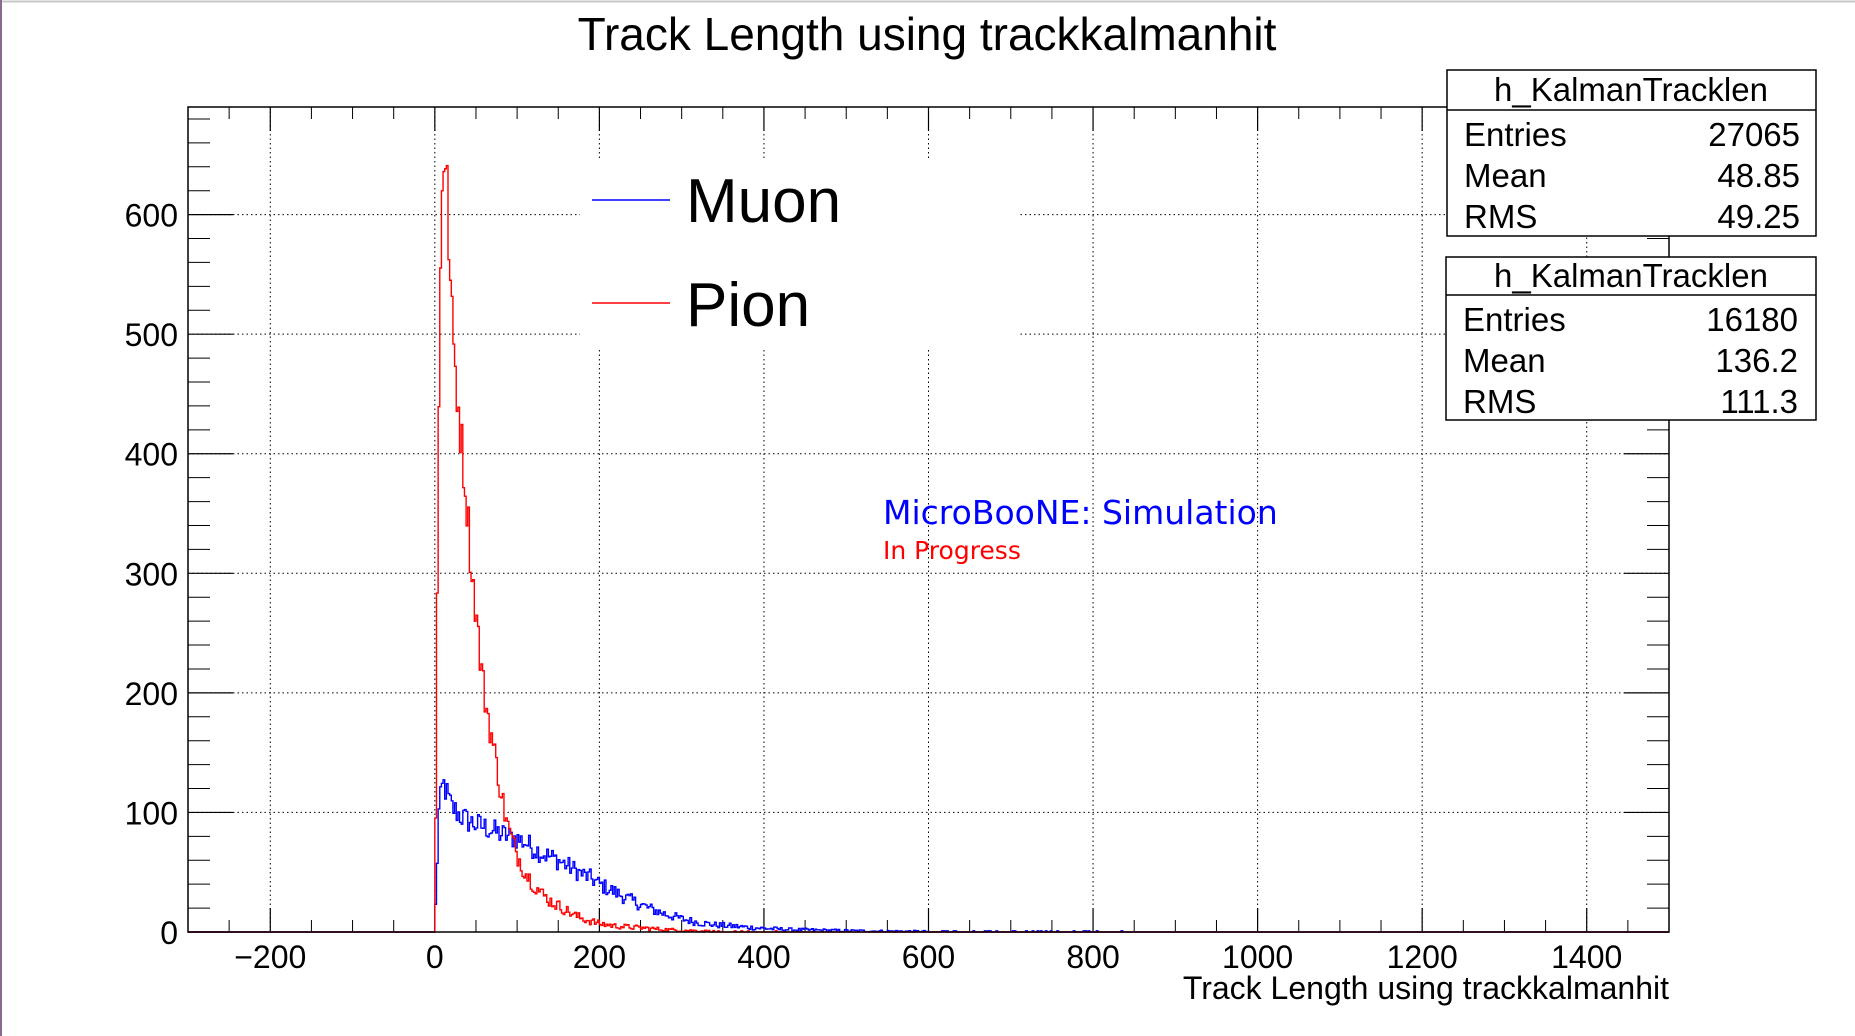  What do you see at coordinates (1080, 512) in the screenshot?
I see `annotation-simulation: MicroBooNE: Simulation` at bounding box center [1080, 512].